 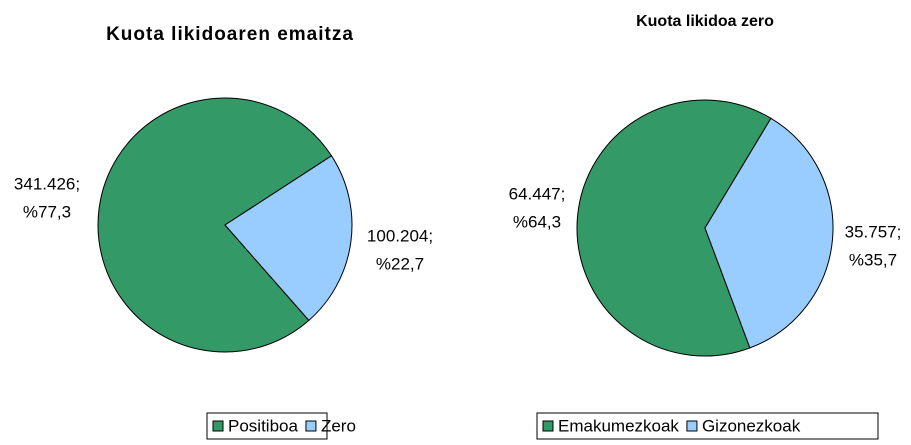 What do you see at coordinates (47, 183) in the screenshot?
I see `data-label: 341.426;` at bounding box center [47, 183].